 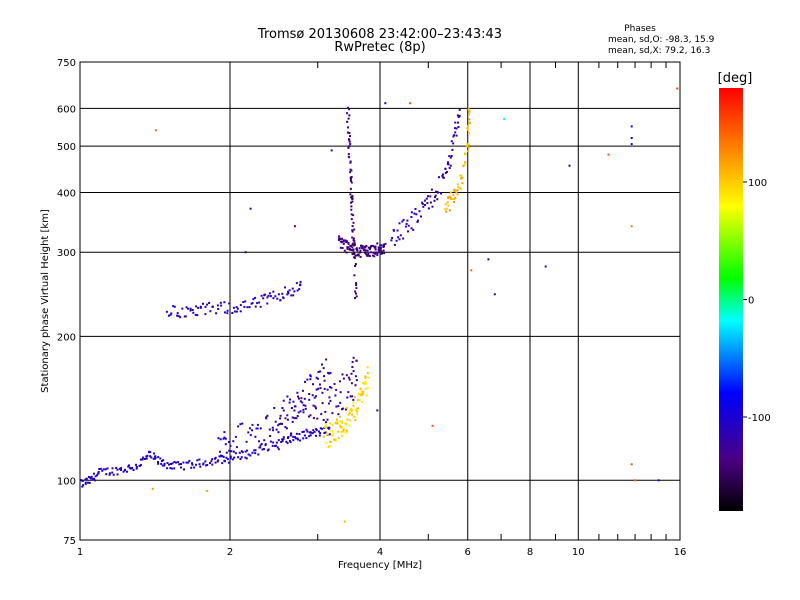 What do you see at coordinates (757, 301) in the screenshot?
I see `colorbar-ticks: 100 0 -100` at bounding box center [757, 301].